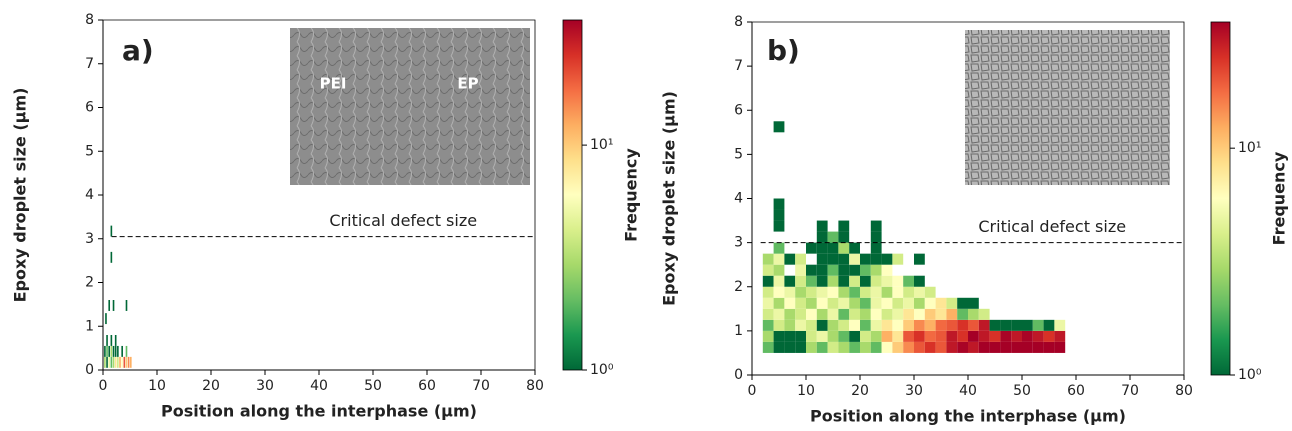 This screenshot has width=1292, height=431. I want to click on colorbar-tick-label: 10¹, so click(601, 145).